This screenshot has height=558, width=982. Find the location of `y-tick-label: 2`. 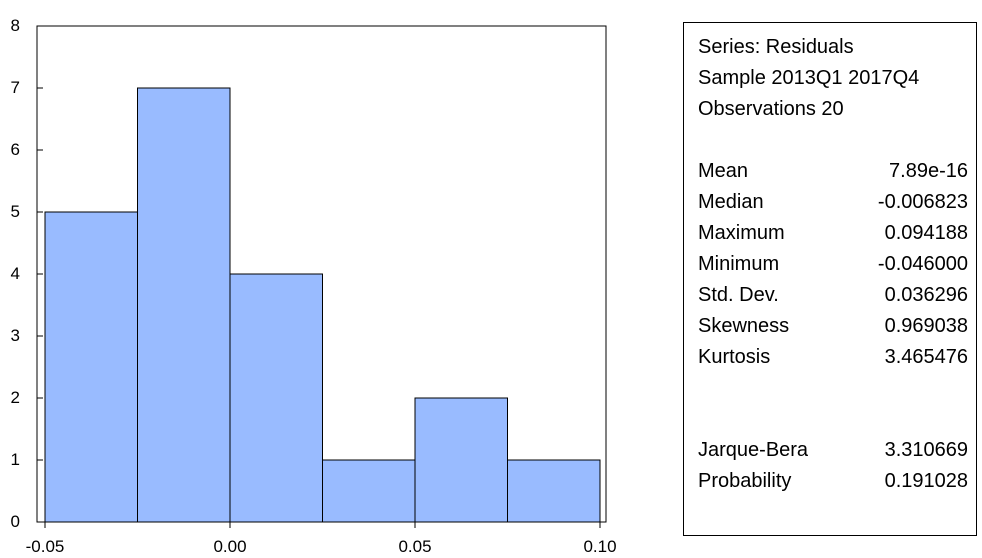

y-tick-label: 2 is located at coordinates (15, 397).